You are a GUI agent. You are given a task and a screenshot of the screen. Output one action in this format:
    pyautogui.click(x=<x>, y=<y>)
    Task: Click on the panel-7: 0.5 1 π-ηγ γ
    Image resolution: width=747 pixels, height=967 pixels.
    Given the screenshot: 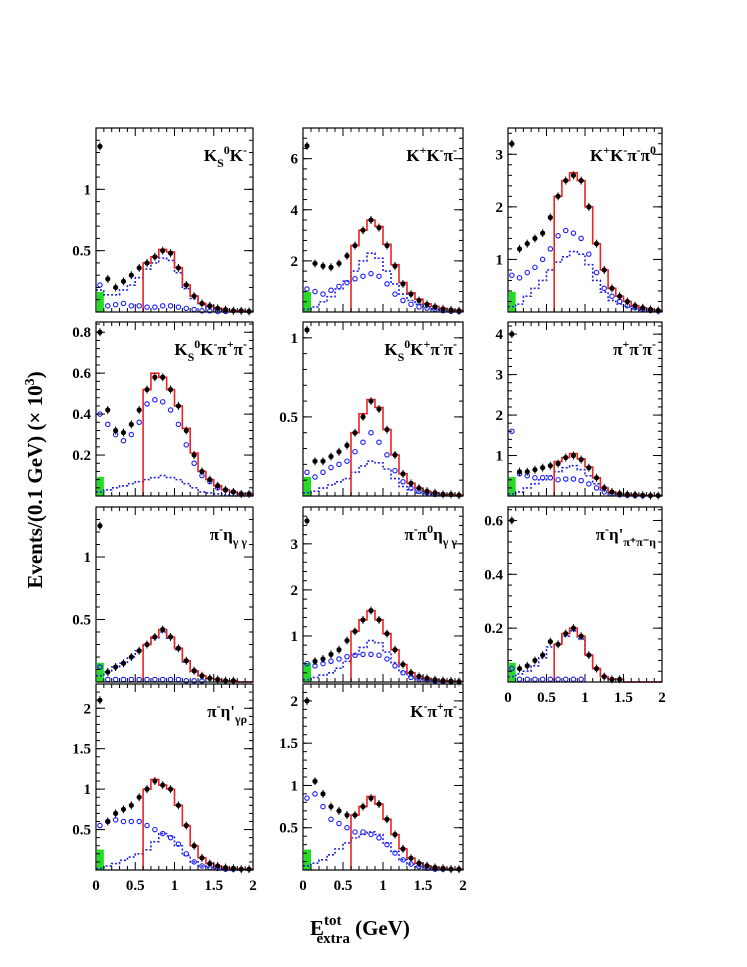 What is the action you would take?
    pyautogui.click(x=163, y=595)
    